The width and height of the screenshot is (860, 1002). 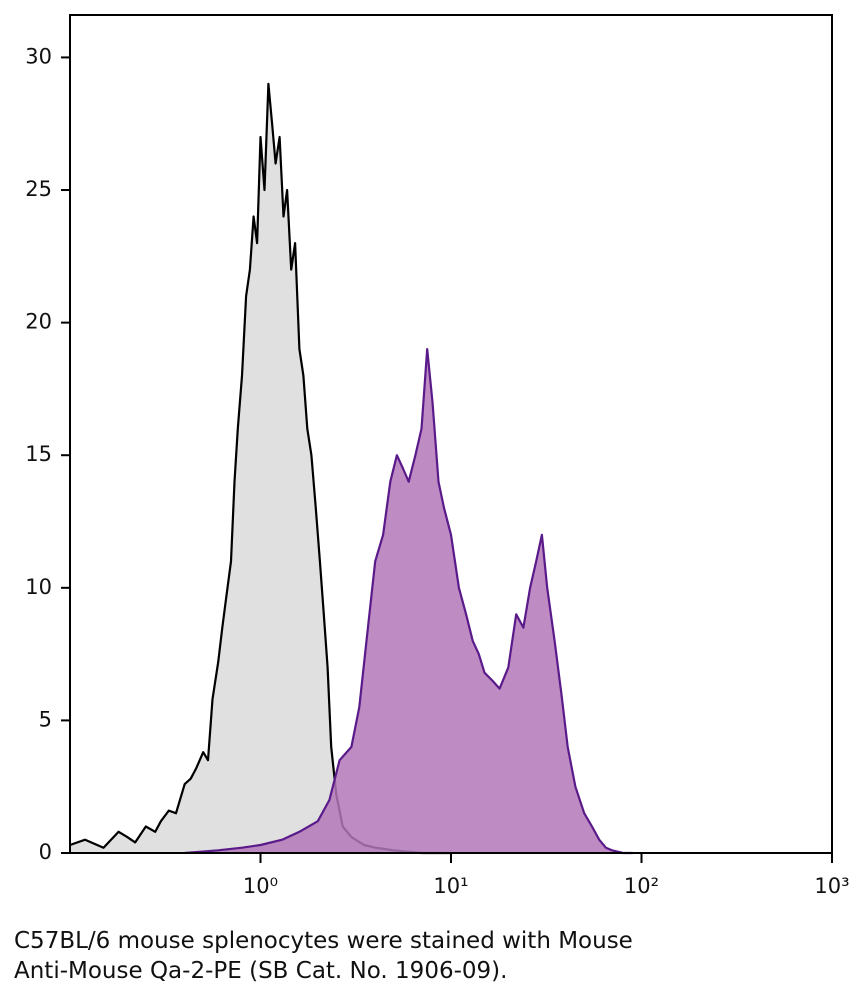 What do you see at coordinates (831, 886) in the screenshot?
I see `x-tick-label: 10³` at bounding box center [831, 886].